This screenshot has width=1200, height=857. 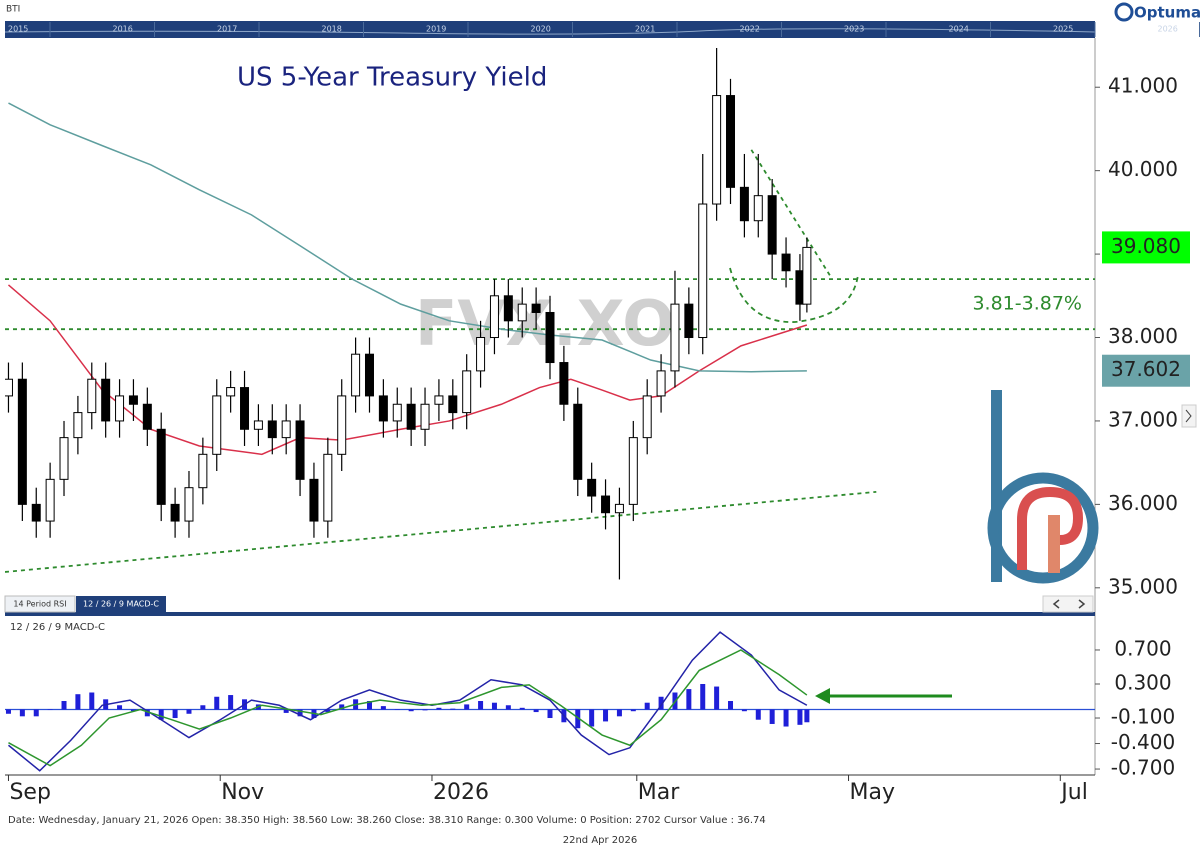 I want to click on logo, so click(x=1043, y=487).